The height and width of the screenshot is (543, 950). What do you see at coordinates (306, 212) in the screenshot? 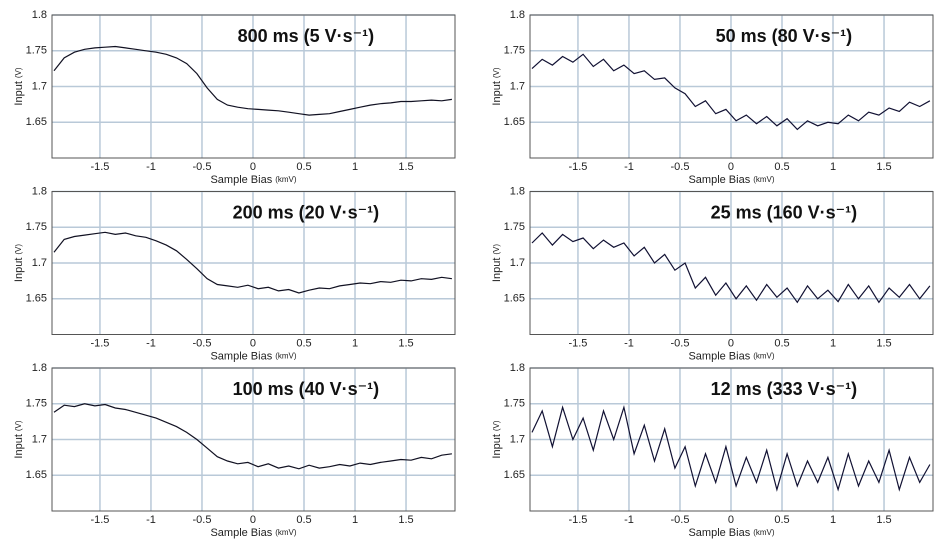
I see `chart-title: 200 ms (20 V·s⁻¹)` at bounding box center [306, 212].